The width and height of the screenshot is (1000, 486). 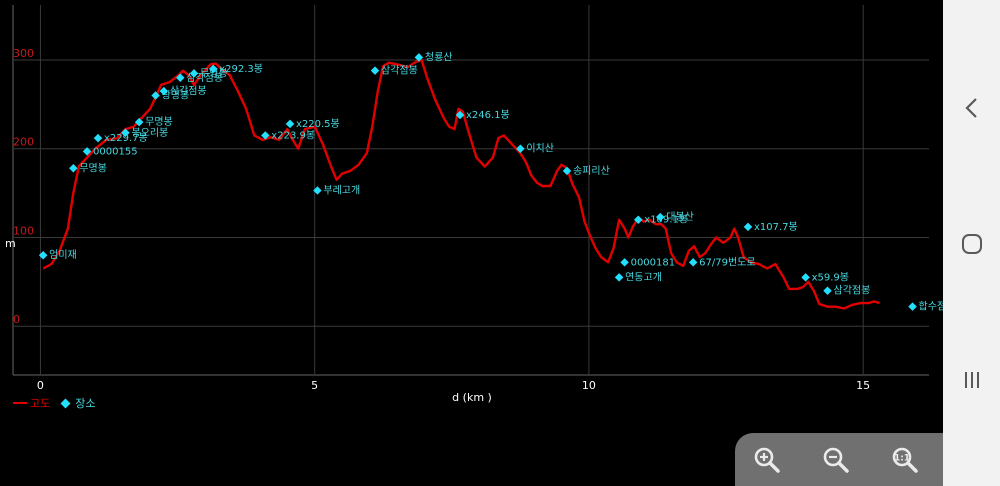 I want to click on place-label: 대봉산, so click(x=680, y=217).